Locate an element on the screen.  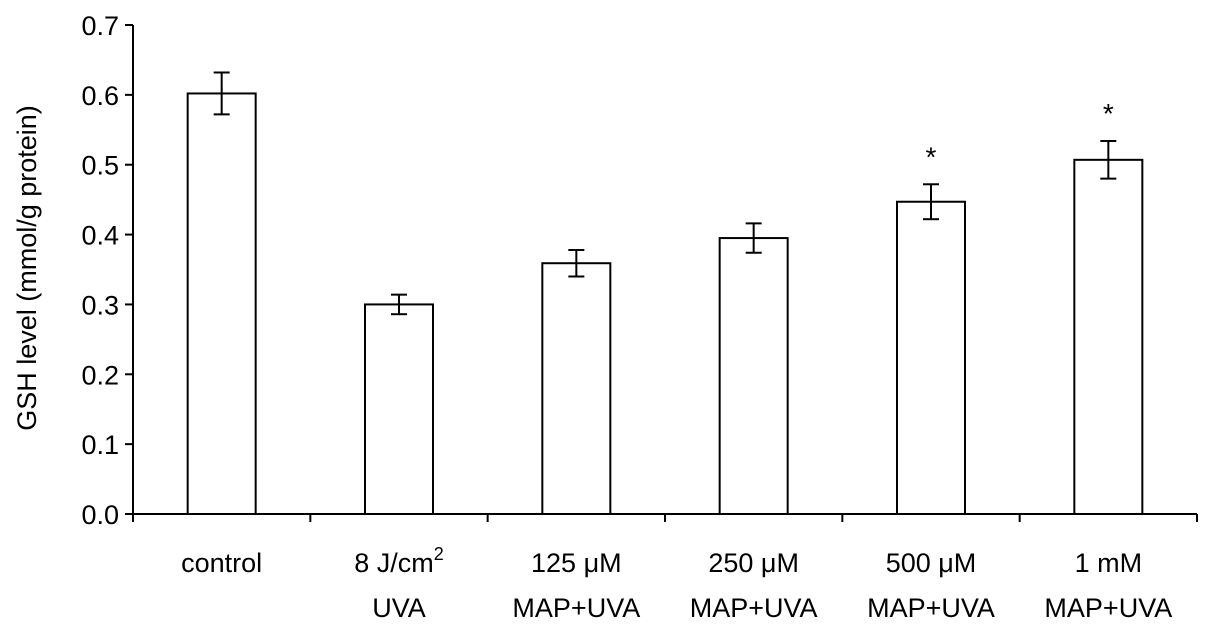
x-tick-label: 500 μM is located at coordinates (931, 563).